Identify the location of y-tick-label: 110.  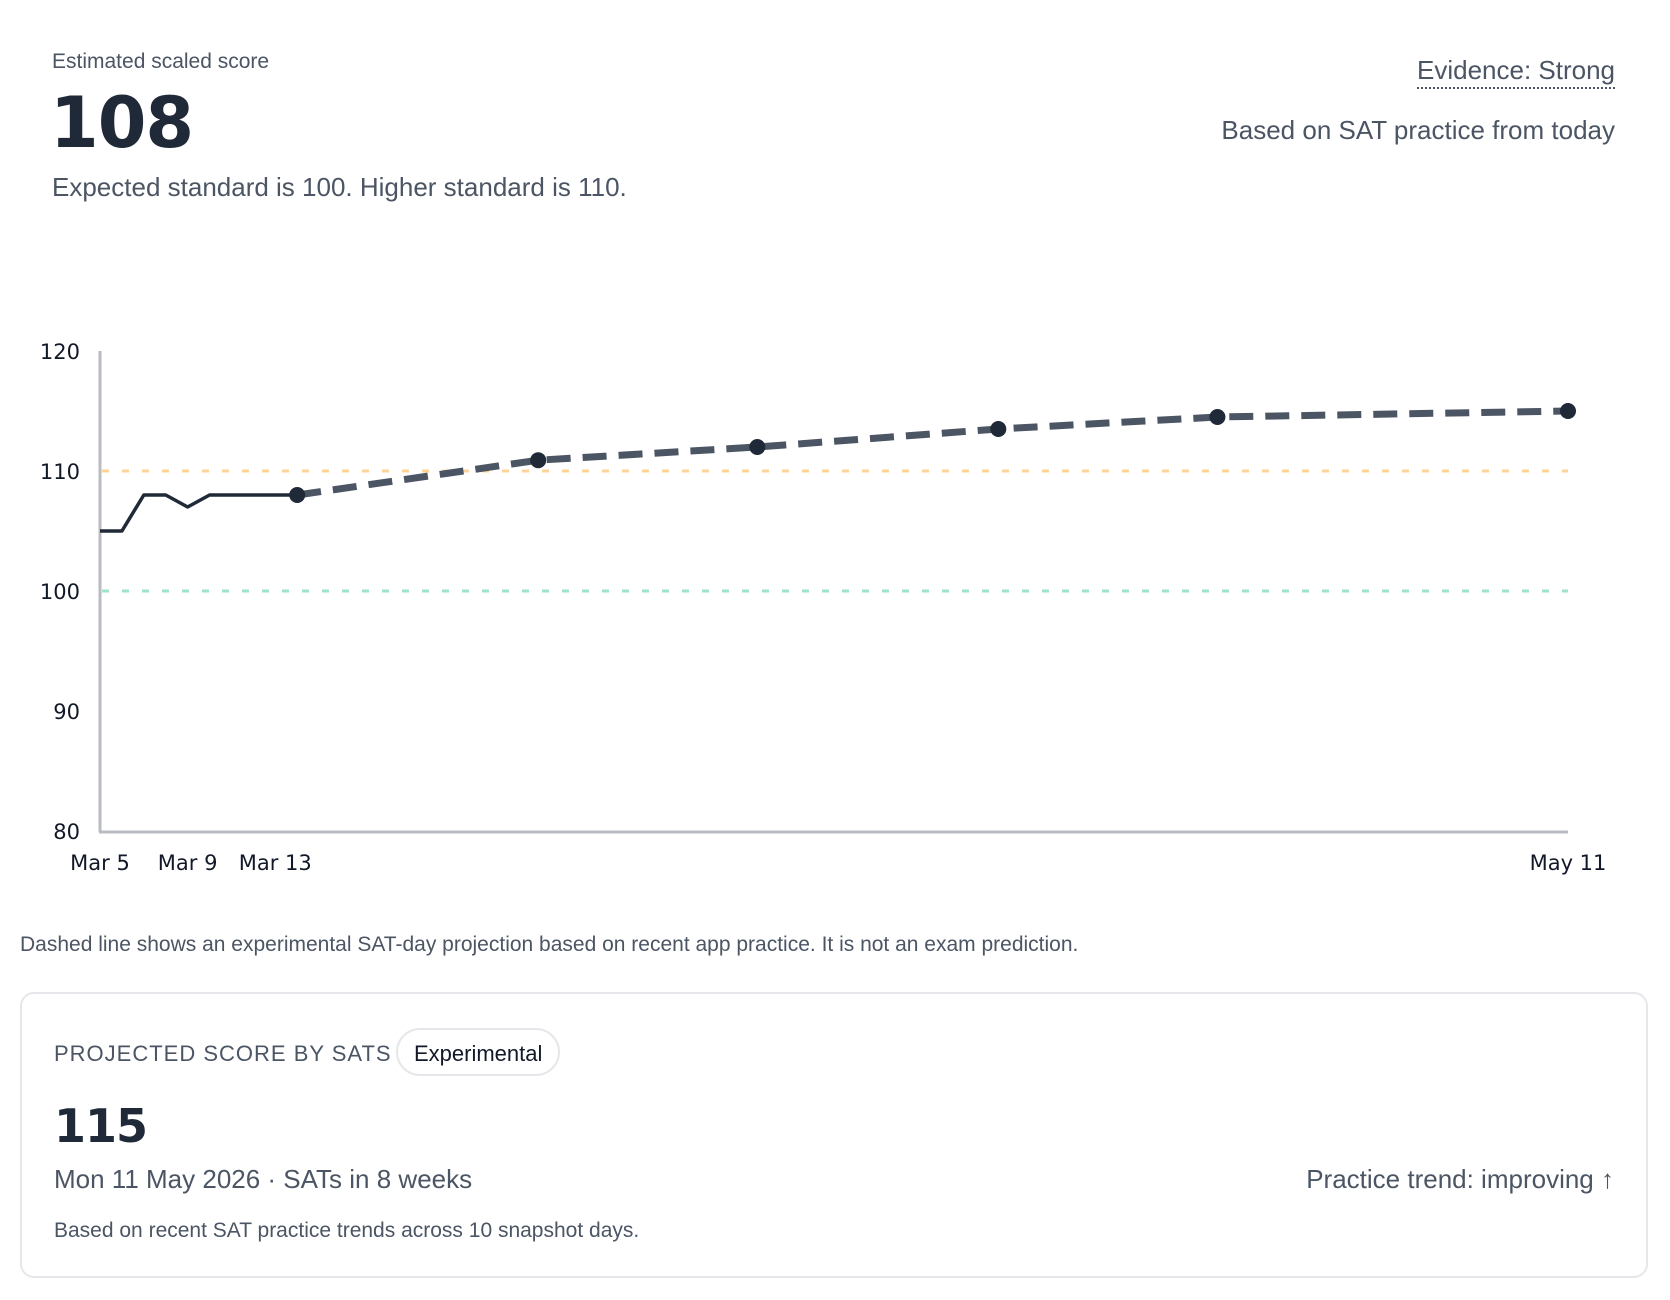
(60, 472).